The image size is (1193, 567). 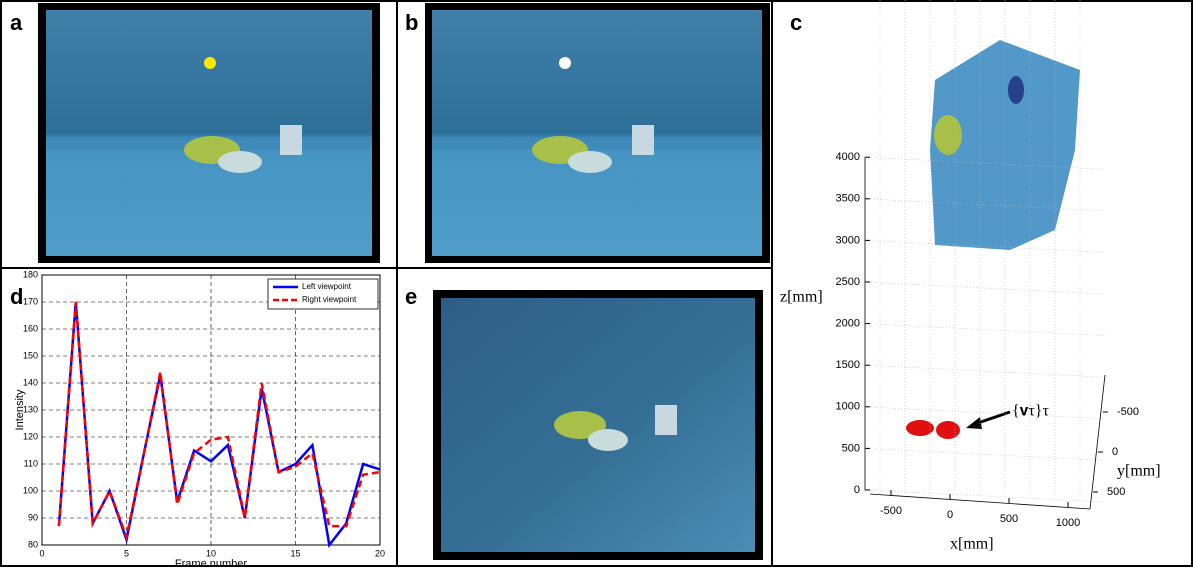 What do you see at coordinates (211, 553) in the screenshot?
I see `x-tick-label: 10` at bounding box center [211, 553].